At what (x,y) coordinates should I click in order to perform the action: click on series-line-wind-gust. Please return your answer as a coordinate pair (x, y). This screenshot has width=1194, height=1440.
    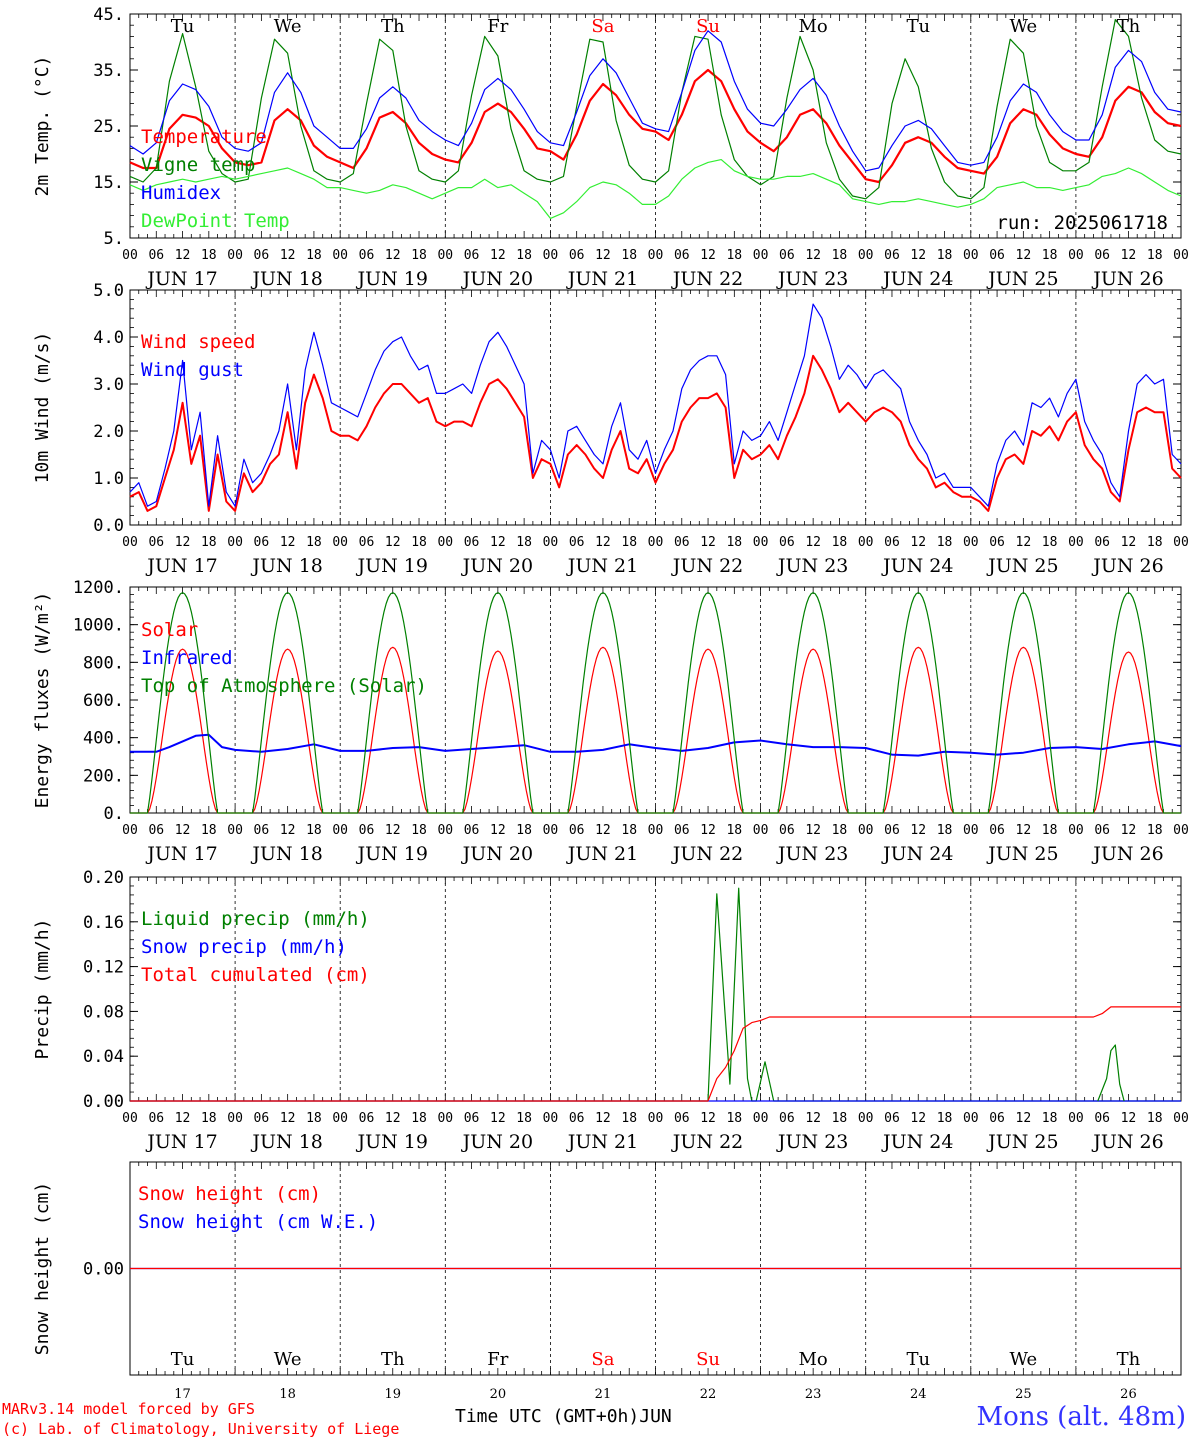
    Looking at the image, I should click on (655, 405).